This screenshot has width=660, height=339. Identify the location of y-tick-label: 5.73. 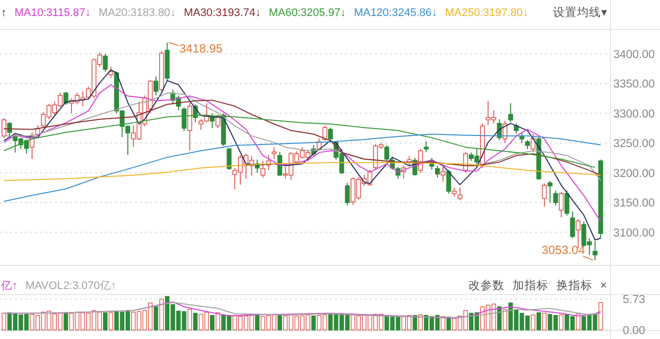
(634, 300).